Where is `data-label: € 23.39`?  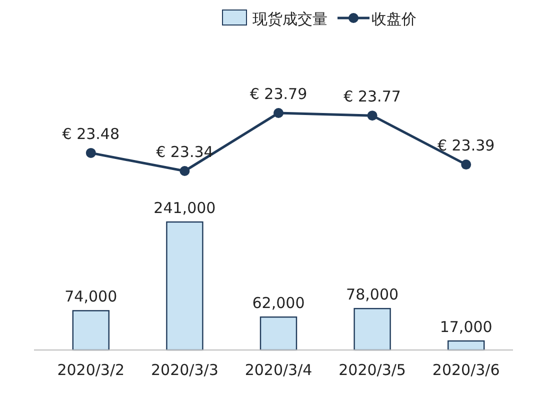 data-label: € 23.39 is located at coordinates (466, 145).